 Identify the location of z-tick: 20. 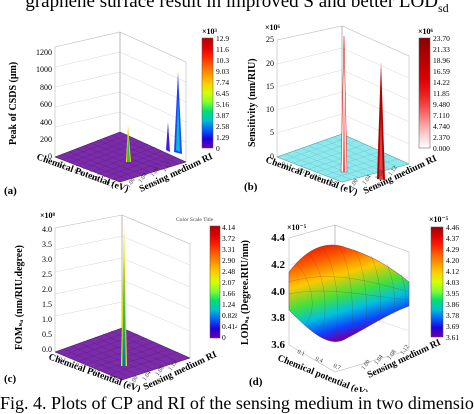
(270, 63).